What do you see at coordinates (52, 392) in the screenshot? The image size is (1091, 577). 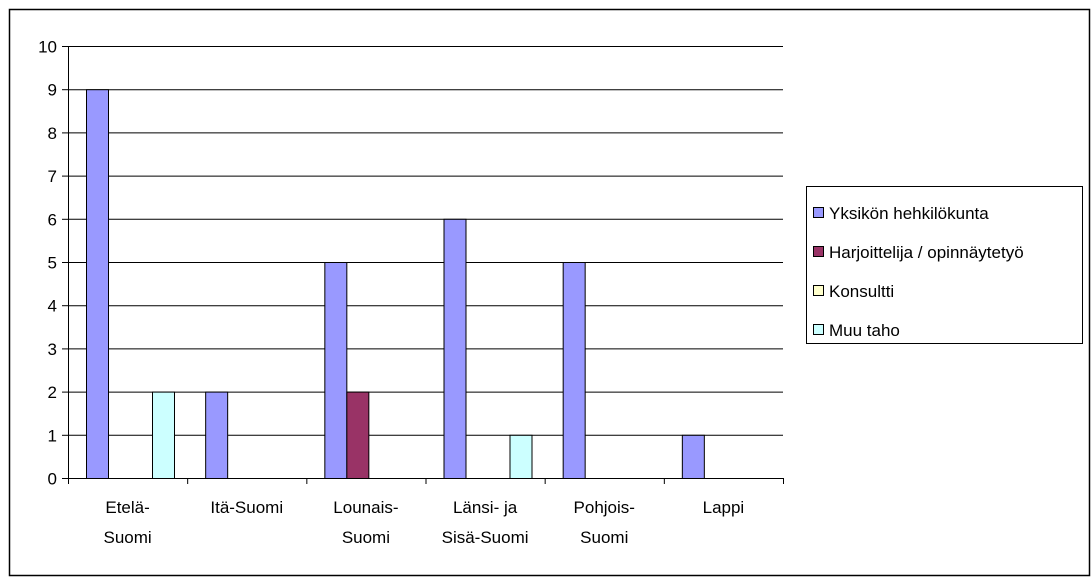 I see `y-tick-label: 2` at bounding box center [52, 392].